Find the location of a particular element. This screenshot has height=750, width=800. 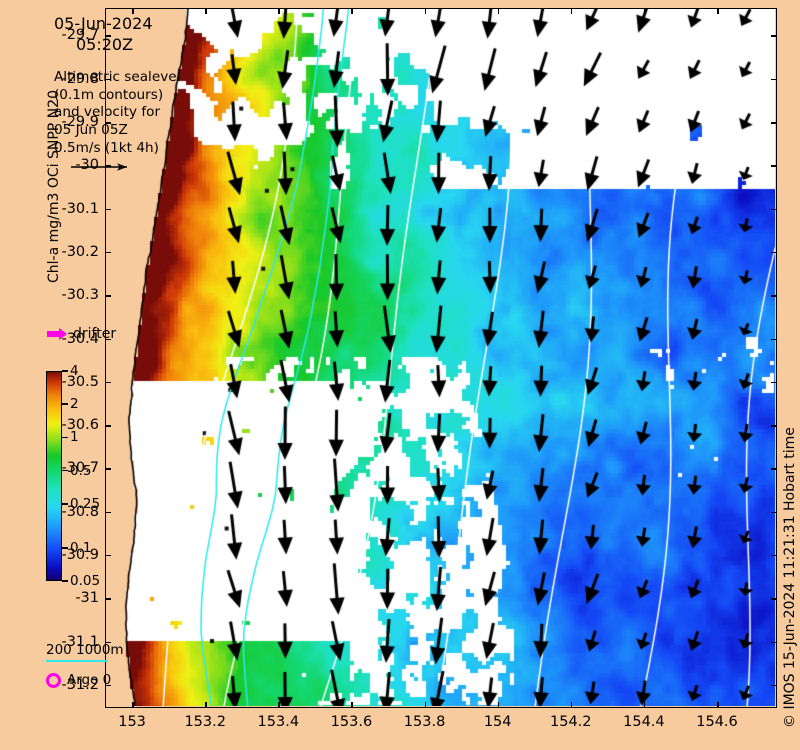

right-arrow-icon is located at coordinates (99, 167).